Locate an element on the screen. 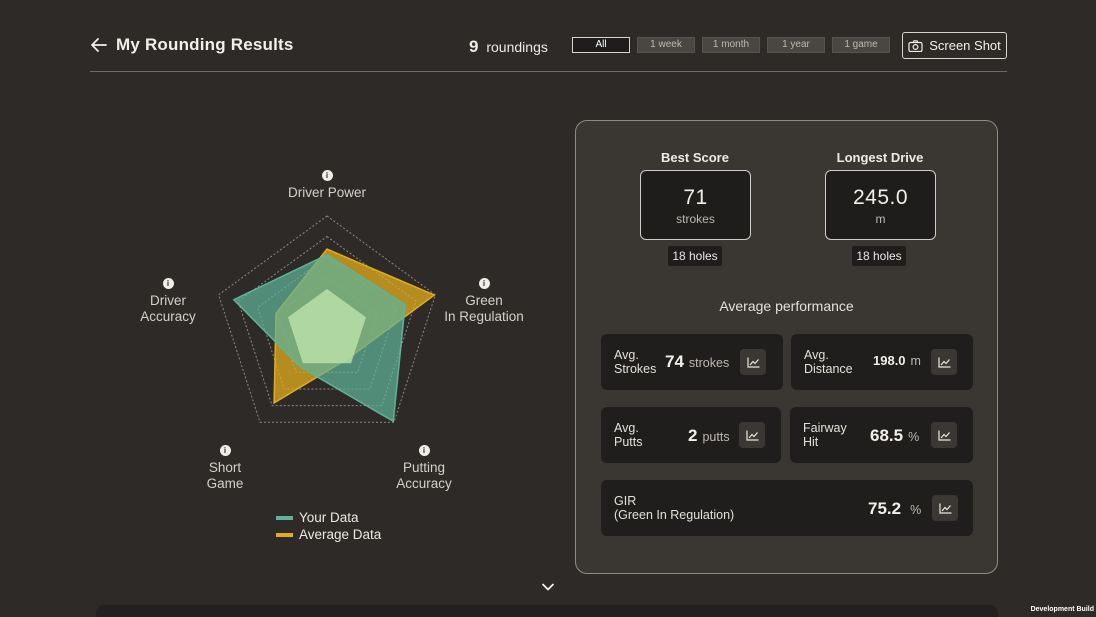  screenshot-button: Screen Shot is located at coordinates (954, 45).